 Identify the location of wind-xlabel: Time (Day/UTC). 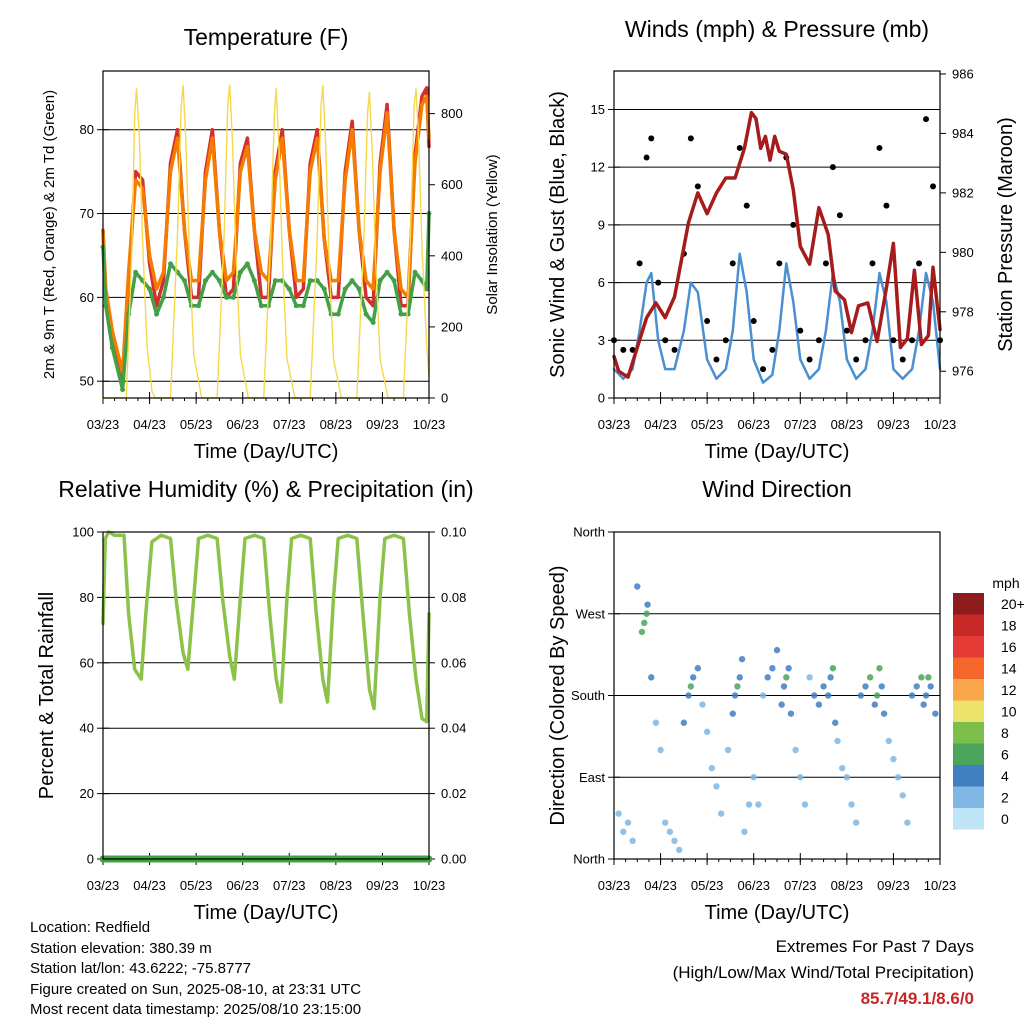
(777, 452).